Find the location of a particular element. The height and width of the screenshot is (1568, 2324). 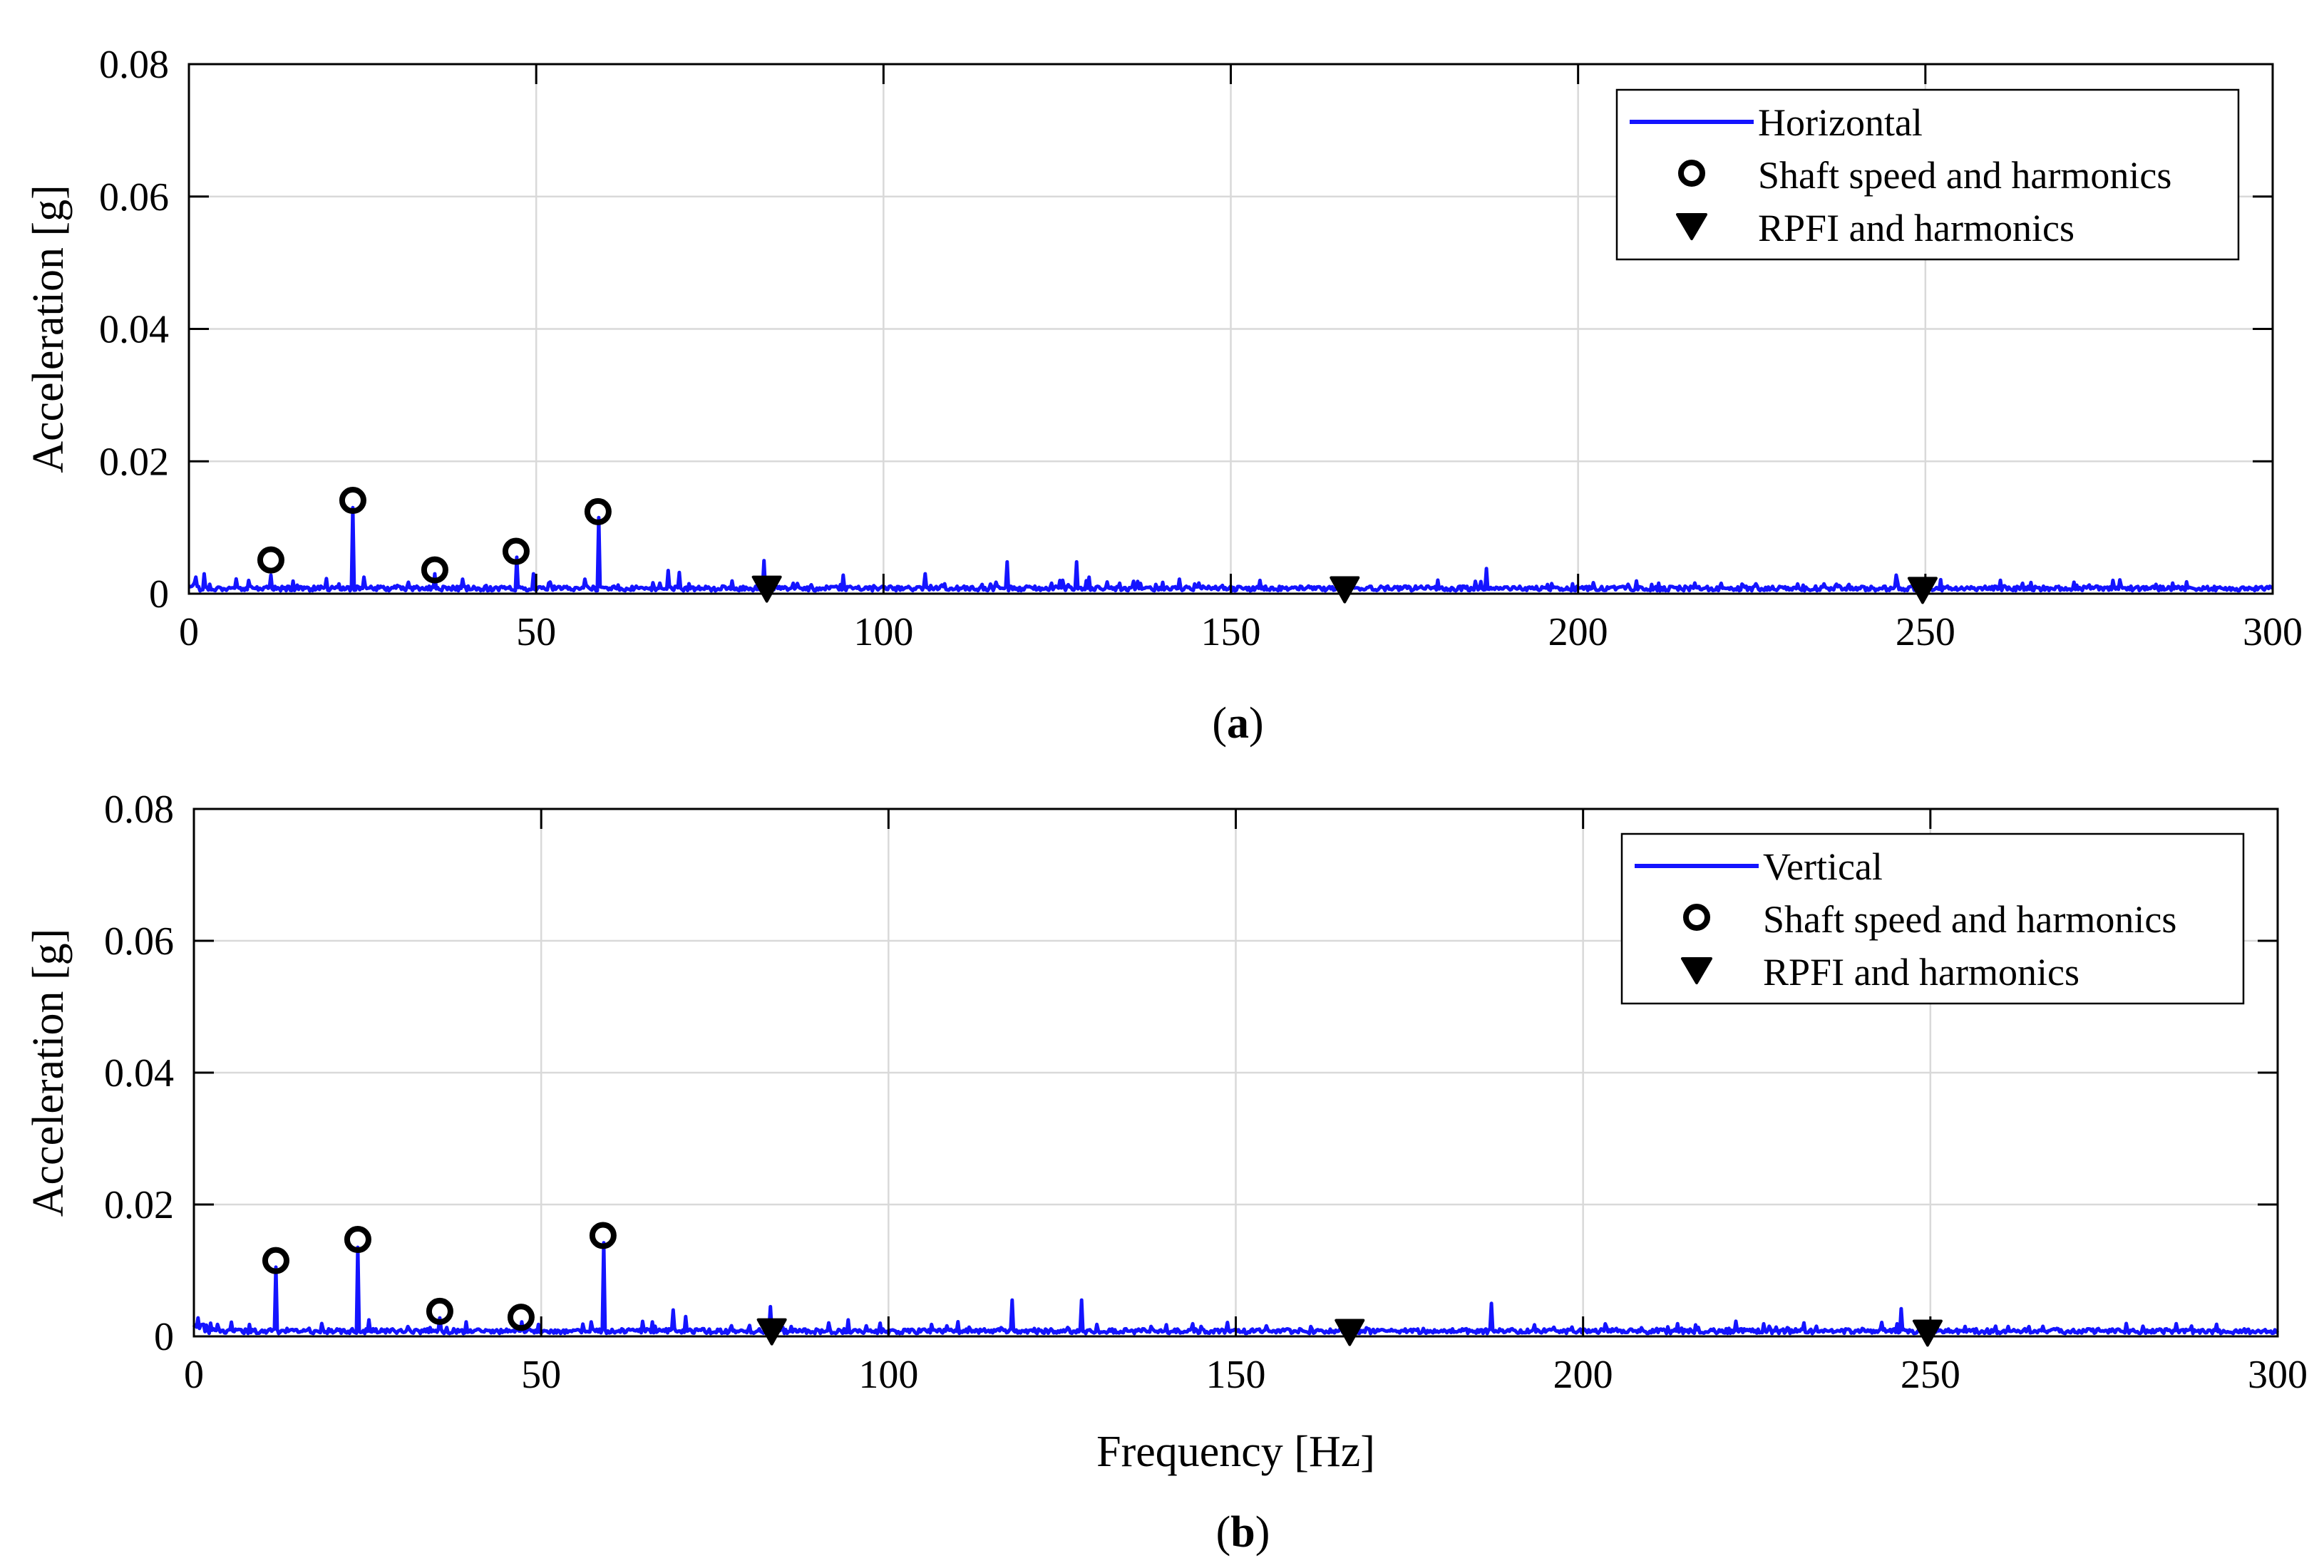

y-axis-label-a: Acceleration [g] is located at coordinates (49, 329).